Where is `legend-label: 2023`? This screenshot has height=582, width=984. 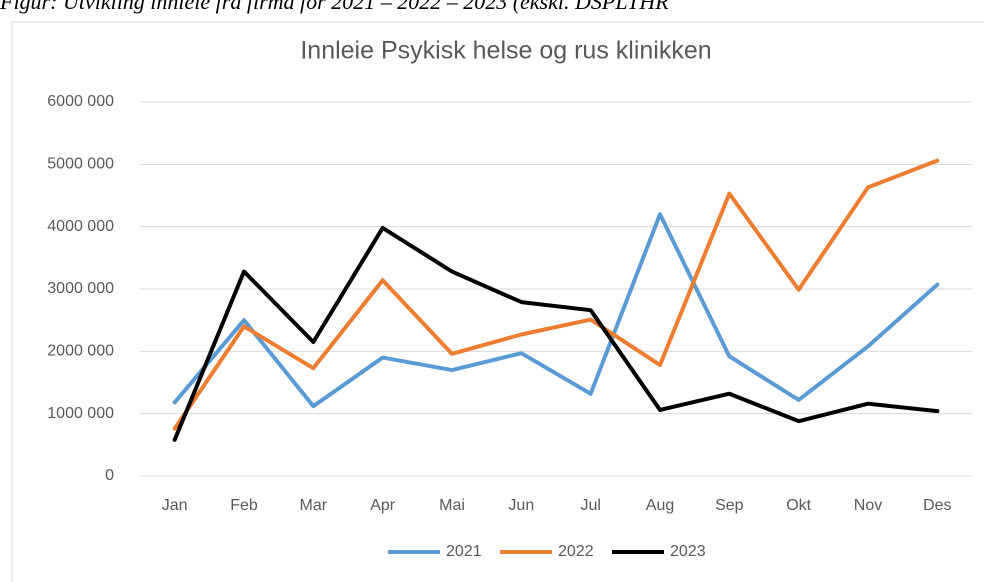
legend-label: 2023 is located at coordinates (688, 551).